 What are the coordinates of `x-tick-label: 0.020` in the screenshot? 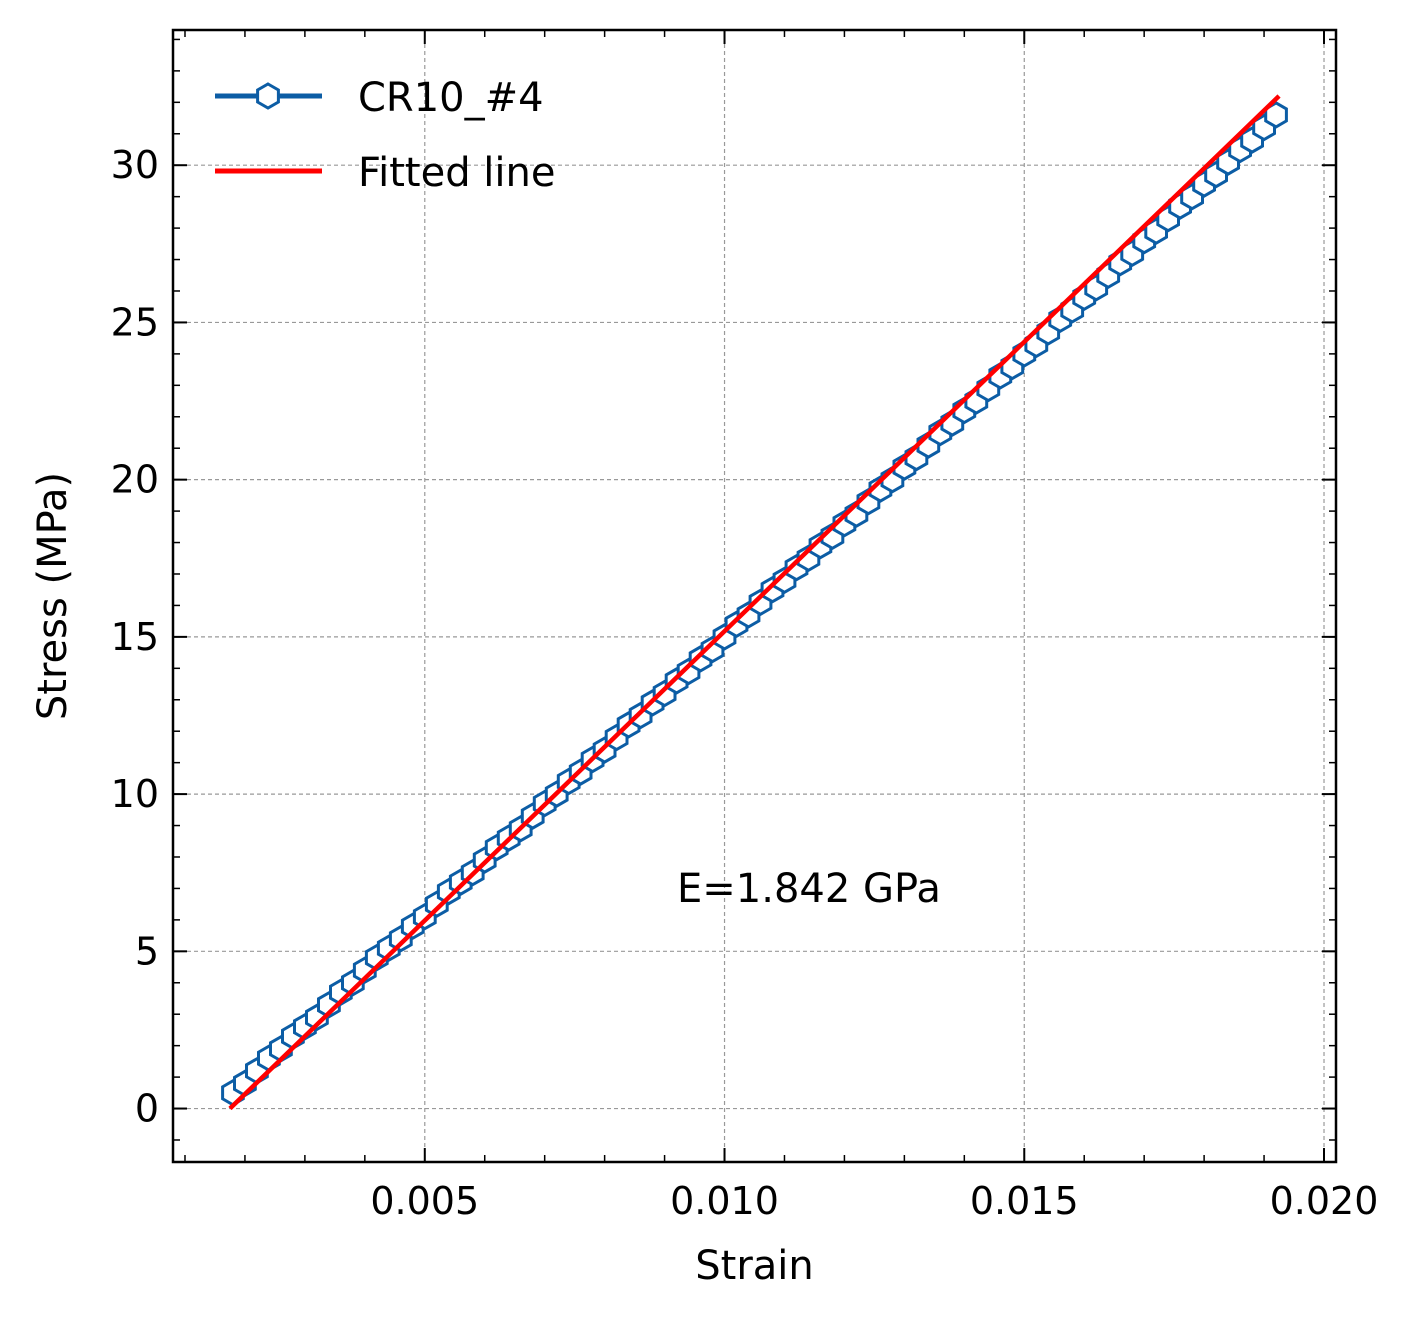 It's located at (1324, 1201).